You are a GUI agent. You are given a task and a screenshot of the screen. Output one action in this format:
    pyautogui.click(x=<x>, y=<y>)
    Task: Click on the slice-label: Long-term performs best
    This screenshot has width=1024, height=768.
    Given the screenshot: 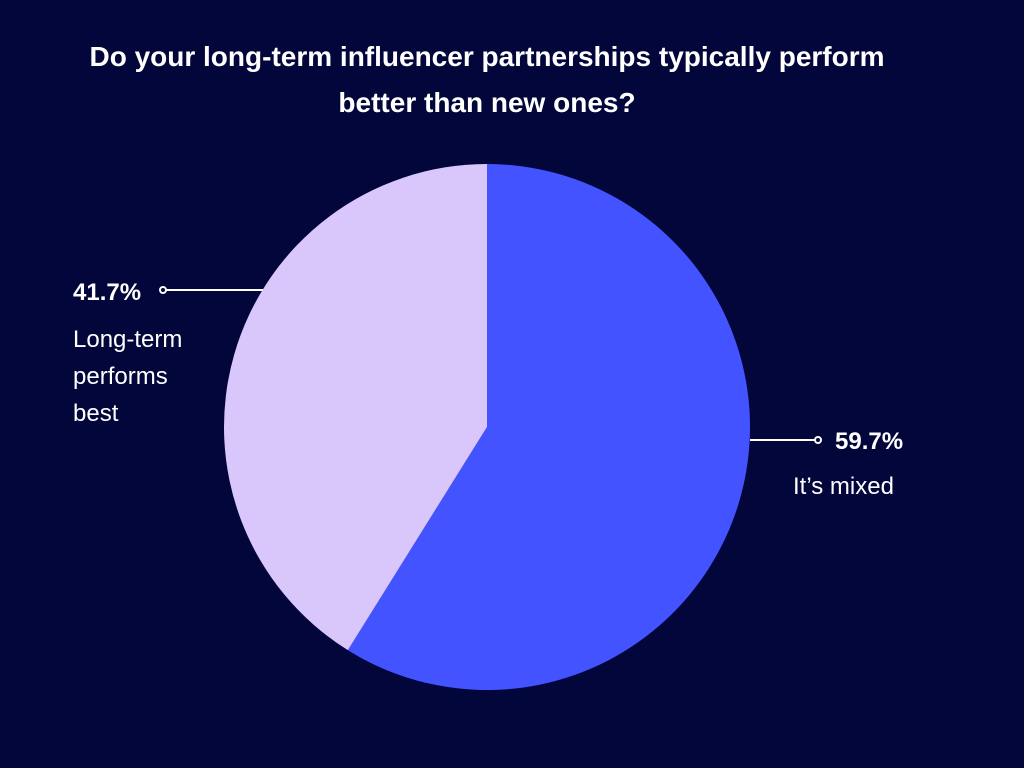 What is the action you would take?
    pyautogui.click(x=128, y=376)
    